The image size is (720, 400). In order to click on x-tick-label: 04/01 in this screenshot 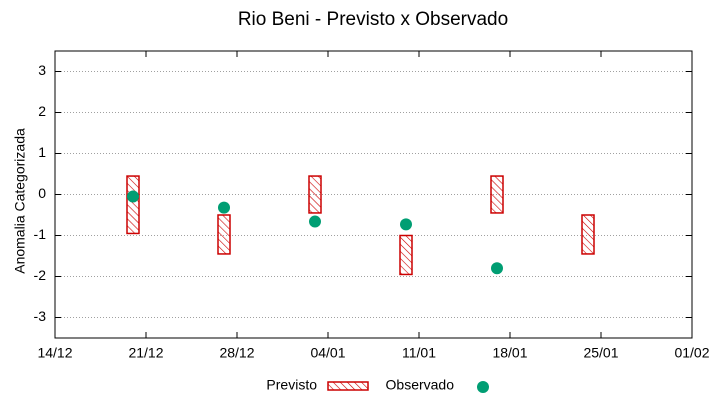, I will do `click(327, 353)`.